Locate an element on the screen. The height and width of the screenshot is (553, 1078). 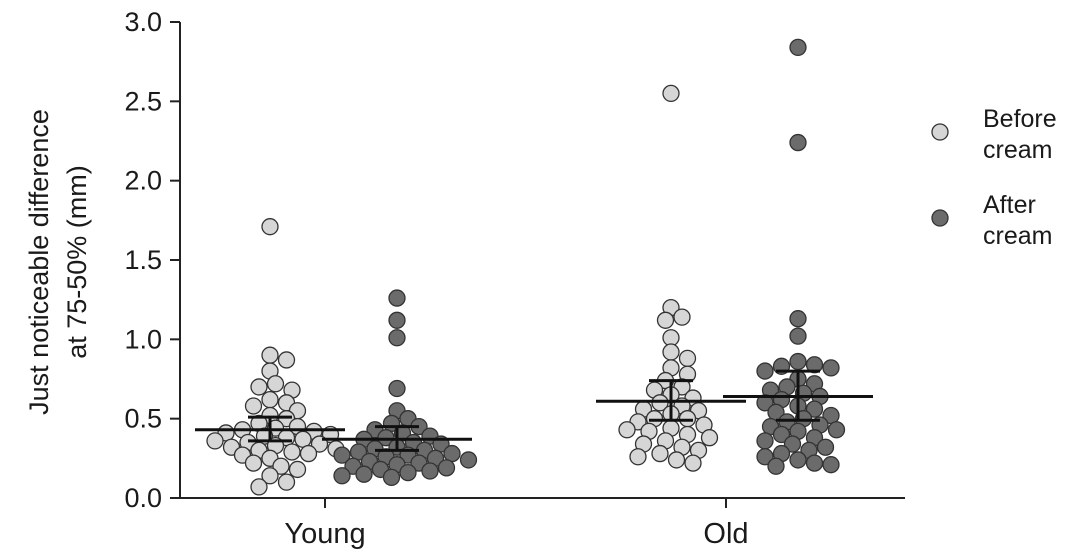
mean-ci-bars is located at coordinates (534, 410).